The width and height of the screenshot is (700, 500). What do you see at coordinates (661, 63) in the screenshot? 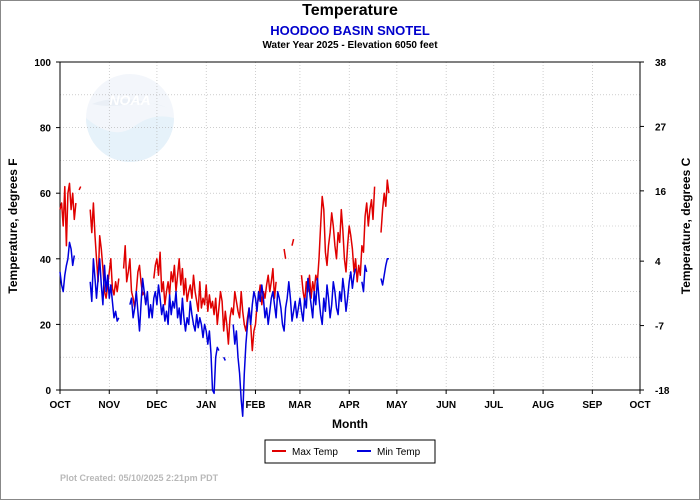
I see `y-right-tick-label: 38` at bounding box center [661, 63].